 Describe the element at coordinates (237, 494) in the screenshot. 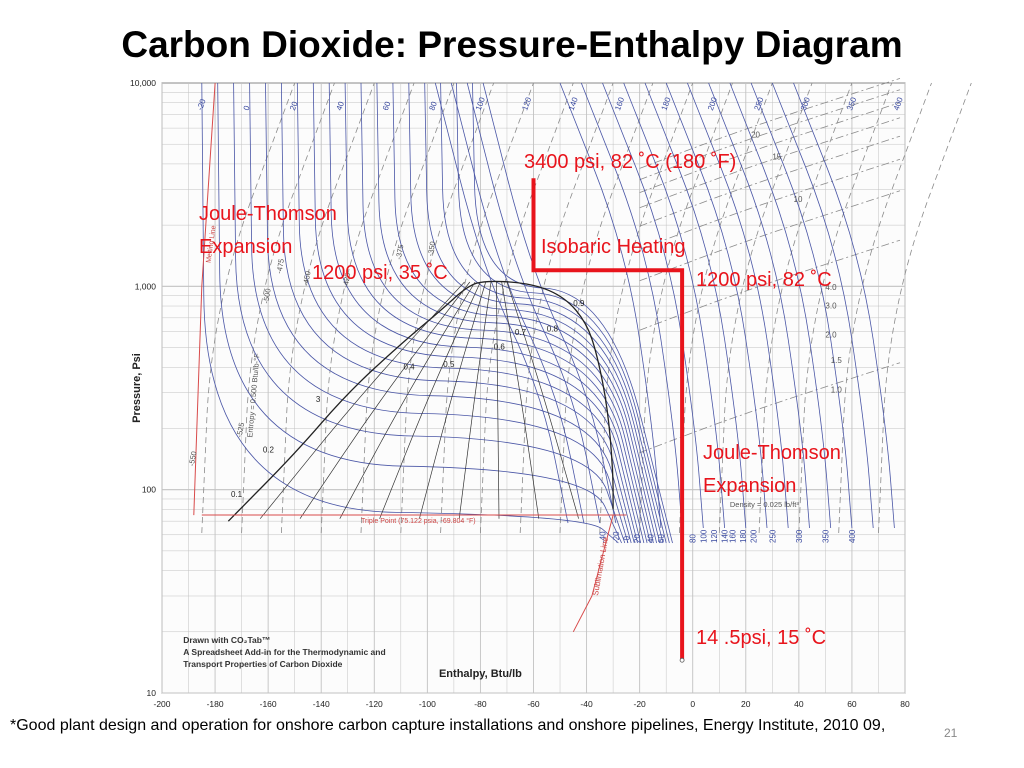

I see `quality-label: 0.1` at that location.